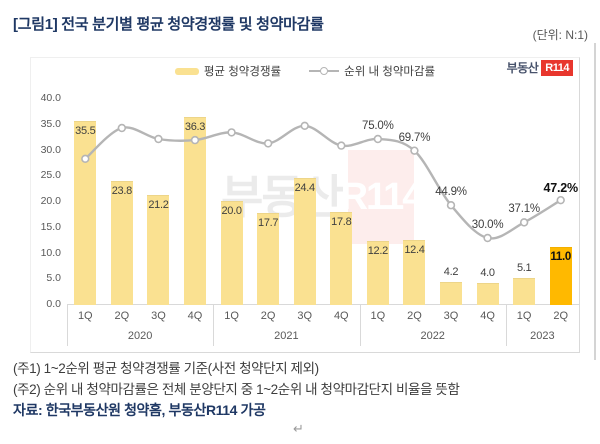  What do you see at coordinates (542, 336) in the screenshot?
I see `year-group-label: 2023` at bounding box center [542, 336].